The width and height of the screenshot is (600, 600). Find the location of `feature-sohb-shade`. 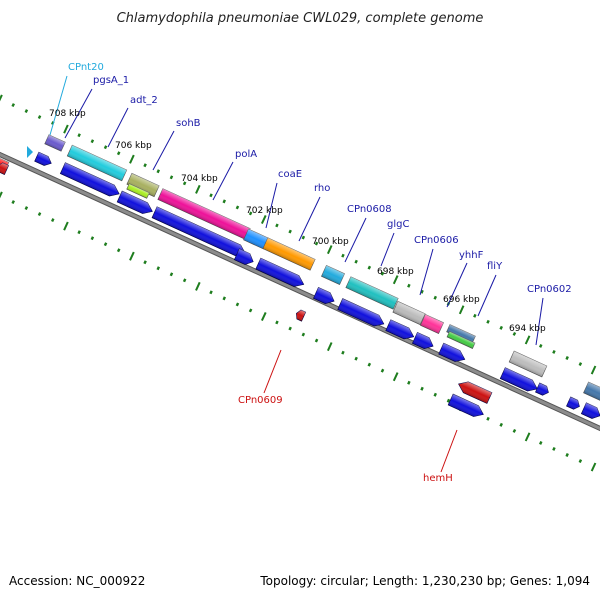

feature-sohb-shade is located at coordinates (204, 214).